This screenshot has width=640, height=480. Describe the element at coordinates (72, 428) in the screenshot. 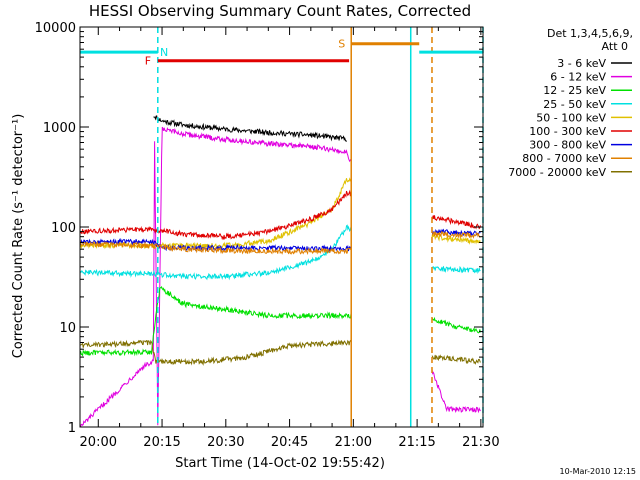

I see `y-tick-label: 1` at that location.